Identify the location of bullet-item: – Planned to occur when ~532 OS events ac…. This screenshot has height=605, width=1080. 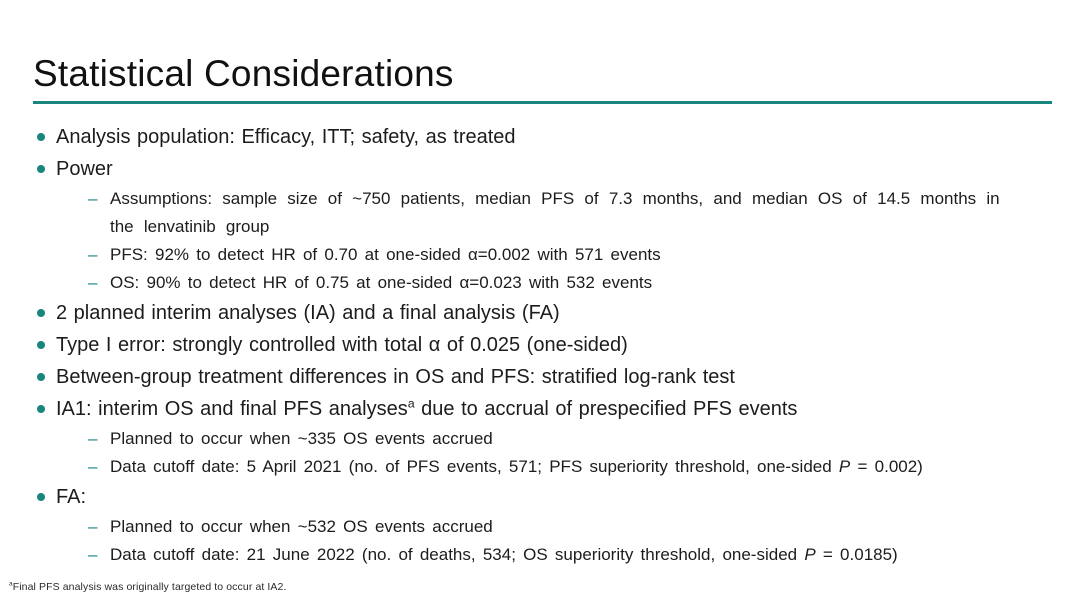
(542, 527).